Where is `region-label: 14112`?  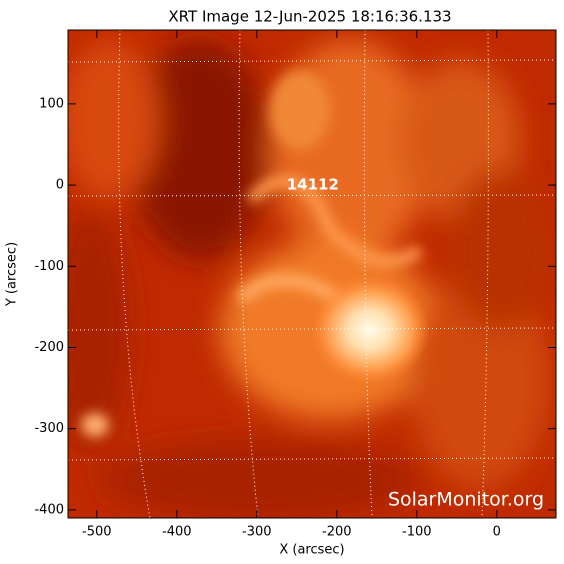 region-label: 14112 is located at coordinates (313, 185).